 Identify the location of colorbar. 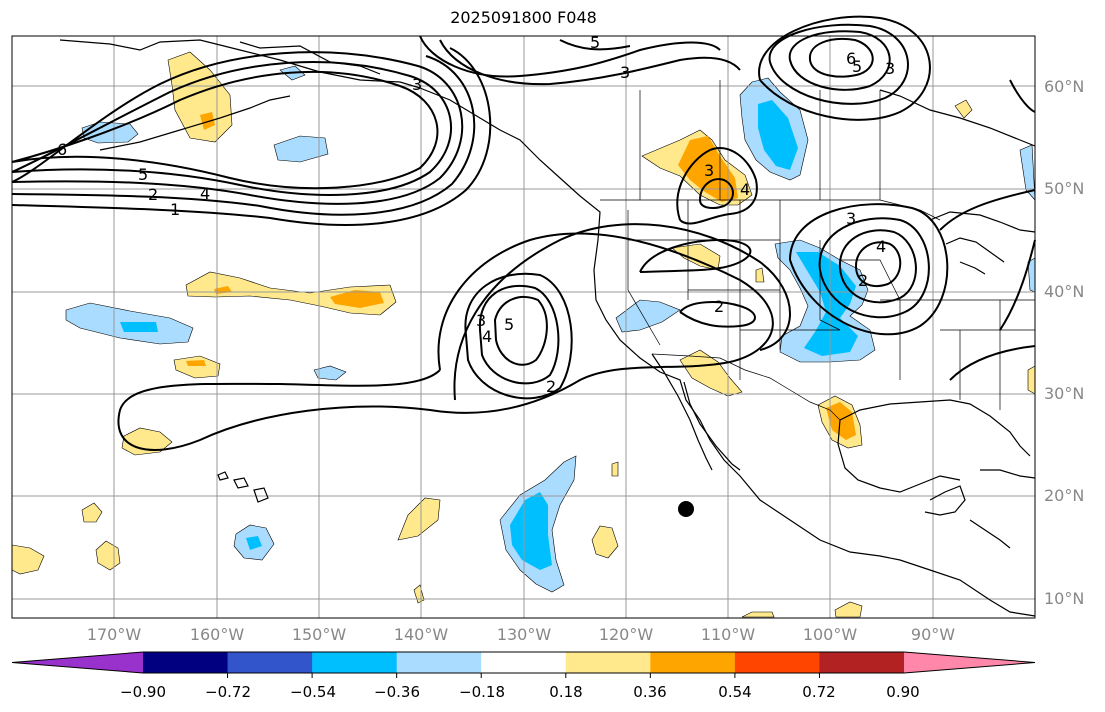
(523, 664).